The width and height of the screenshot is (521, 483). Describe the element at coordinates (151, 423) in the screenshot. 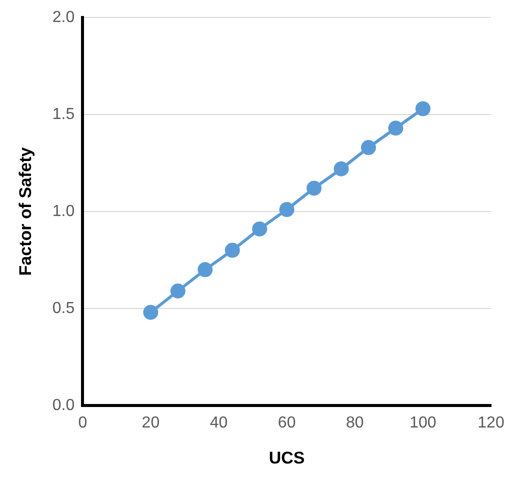

I see `x-tick-label: 20` at that location.